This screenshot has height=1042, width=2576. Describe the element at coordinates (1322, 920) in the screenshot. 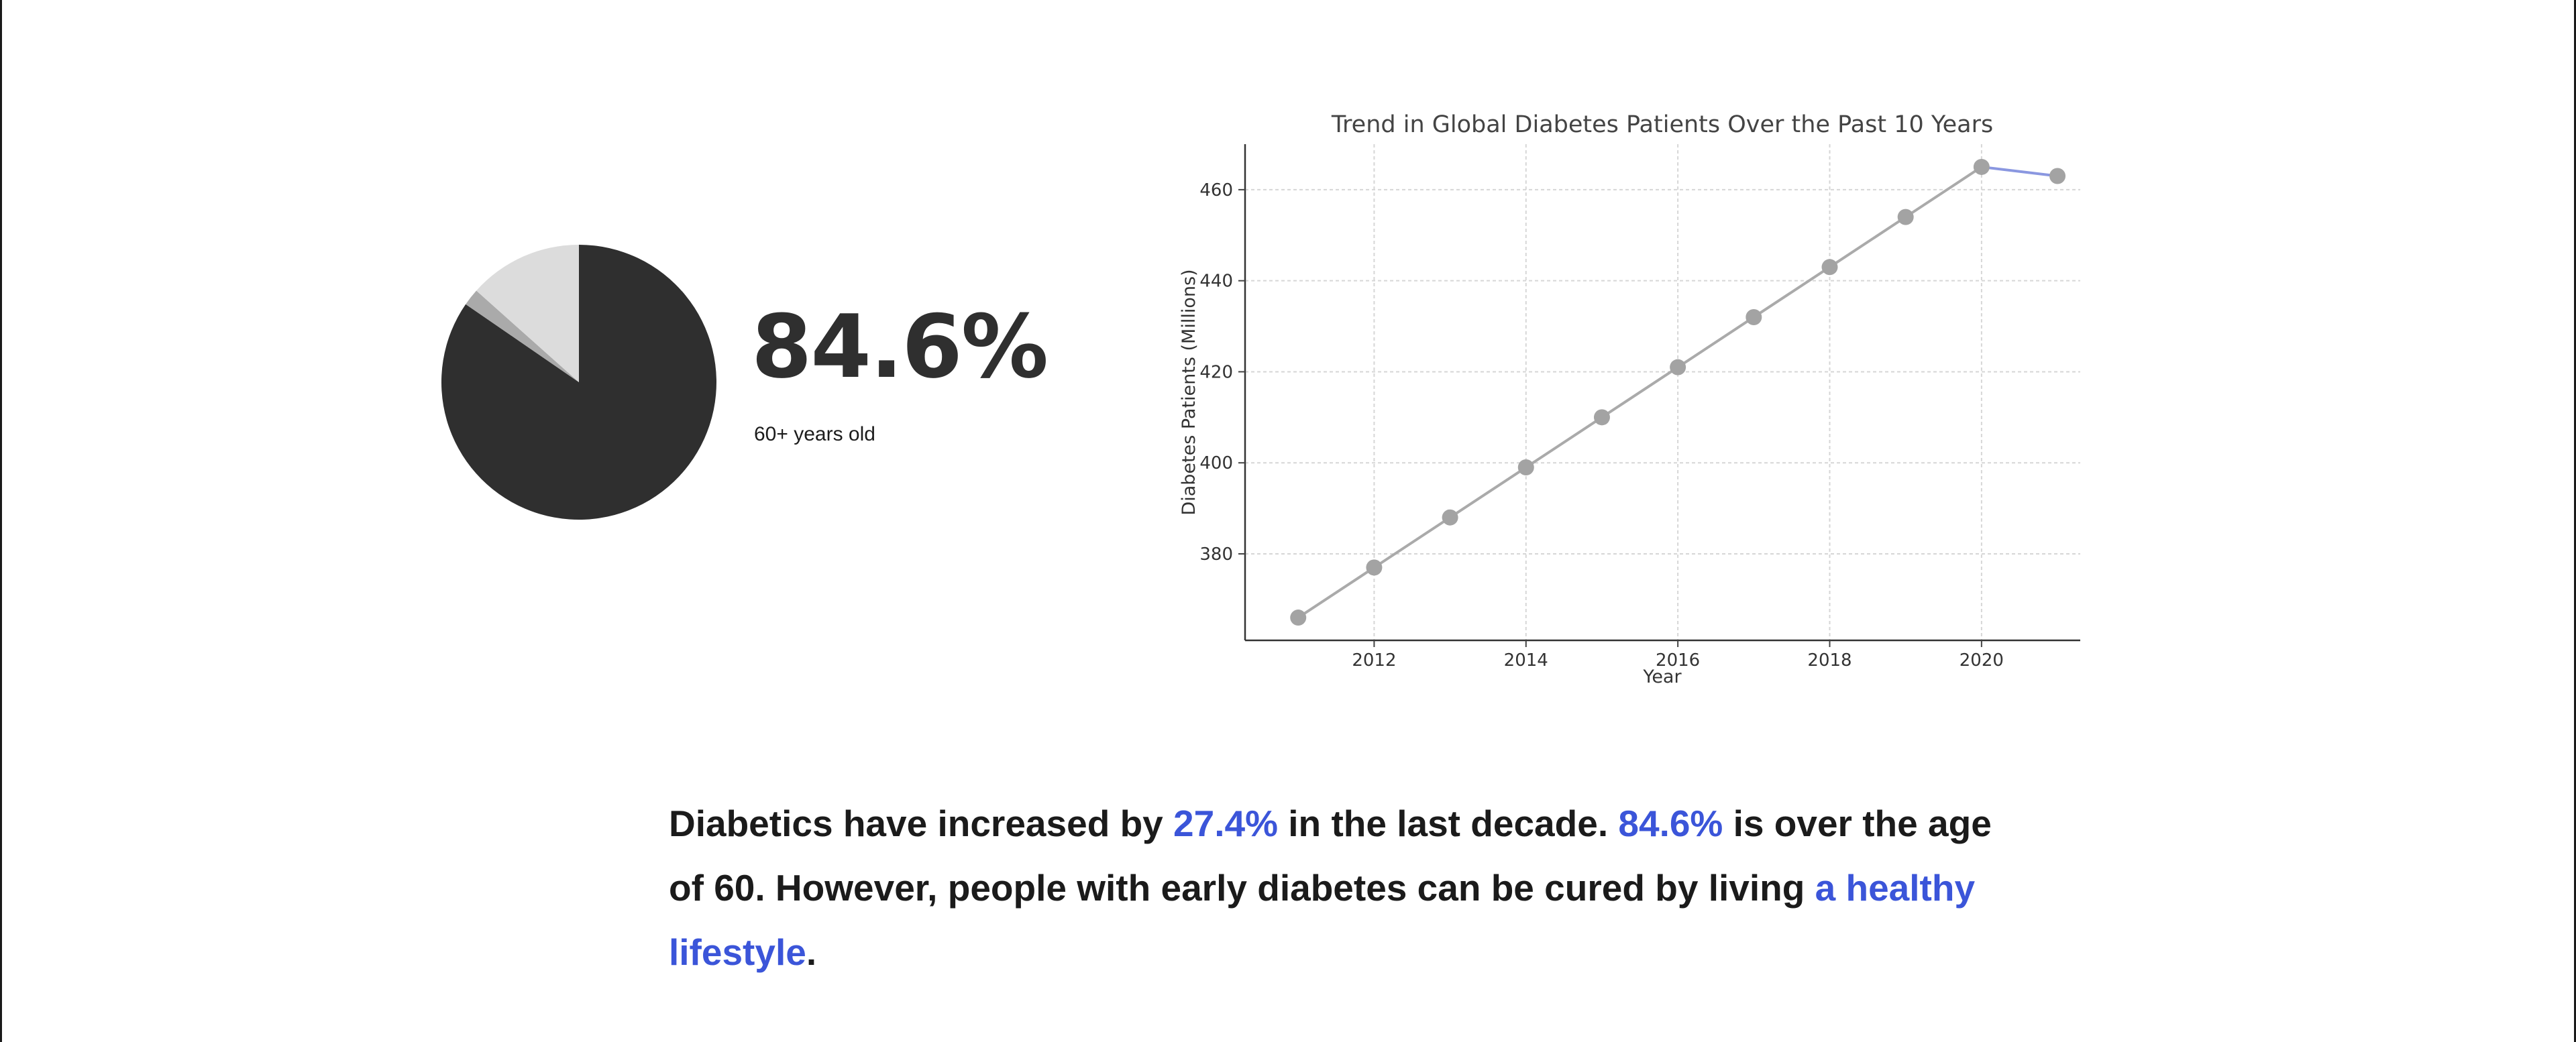

I see `summary-highlight-lifestyle: a healthy lifestyle` at that location.